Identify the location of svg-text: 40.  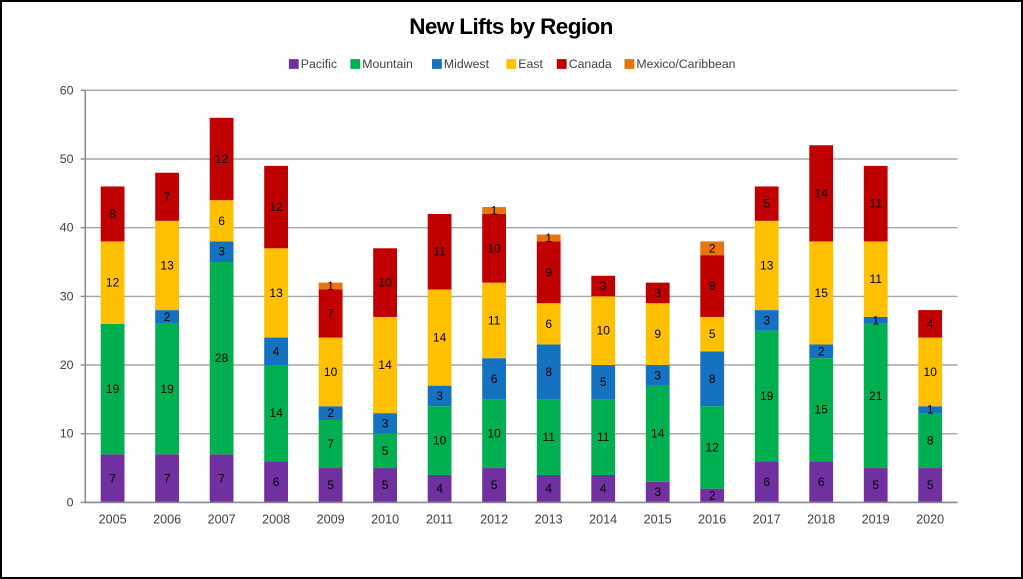
(67, 228).